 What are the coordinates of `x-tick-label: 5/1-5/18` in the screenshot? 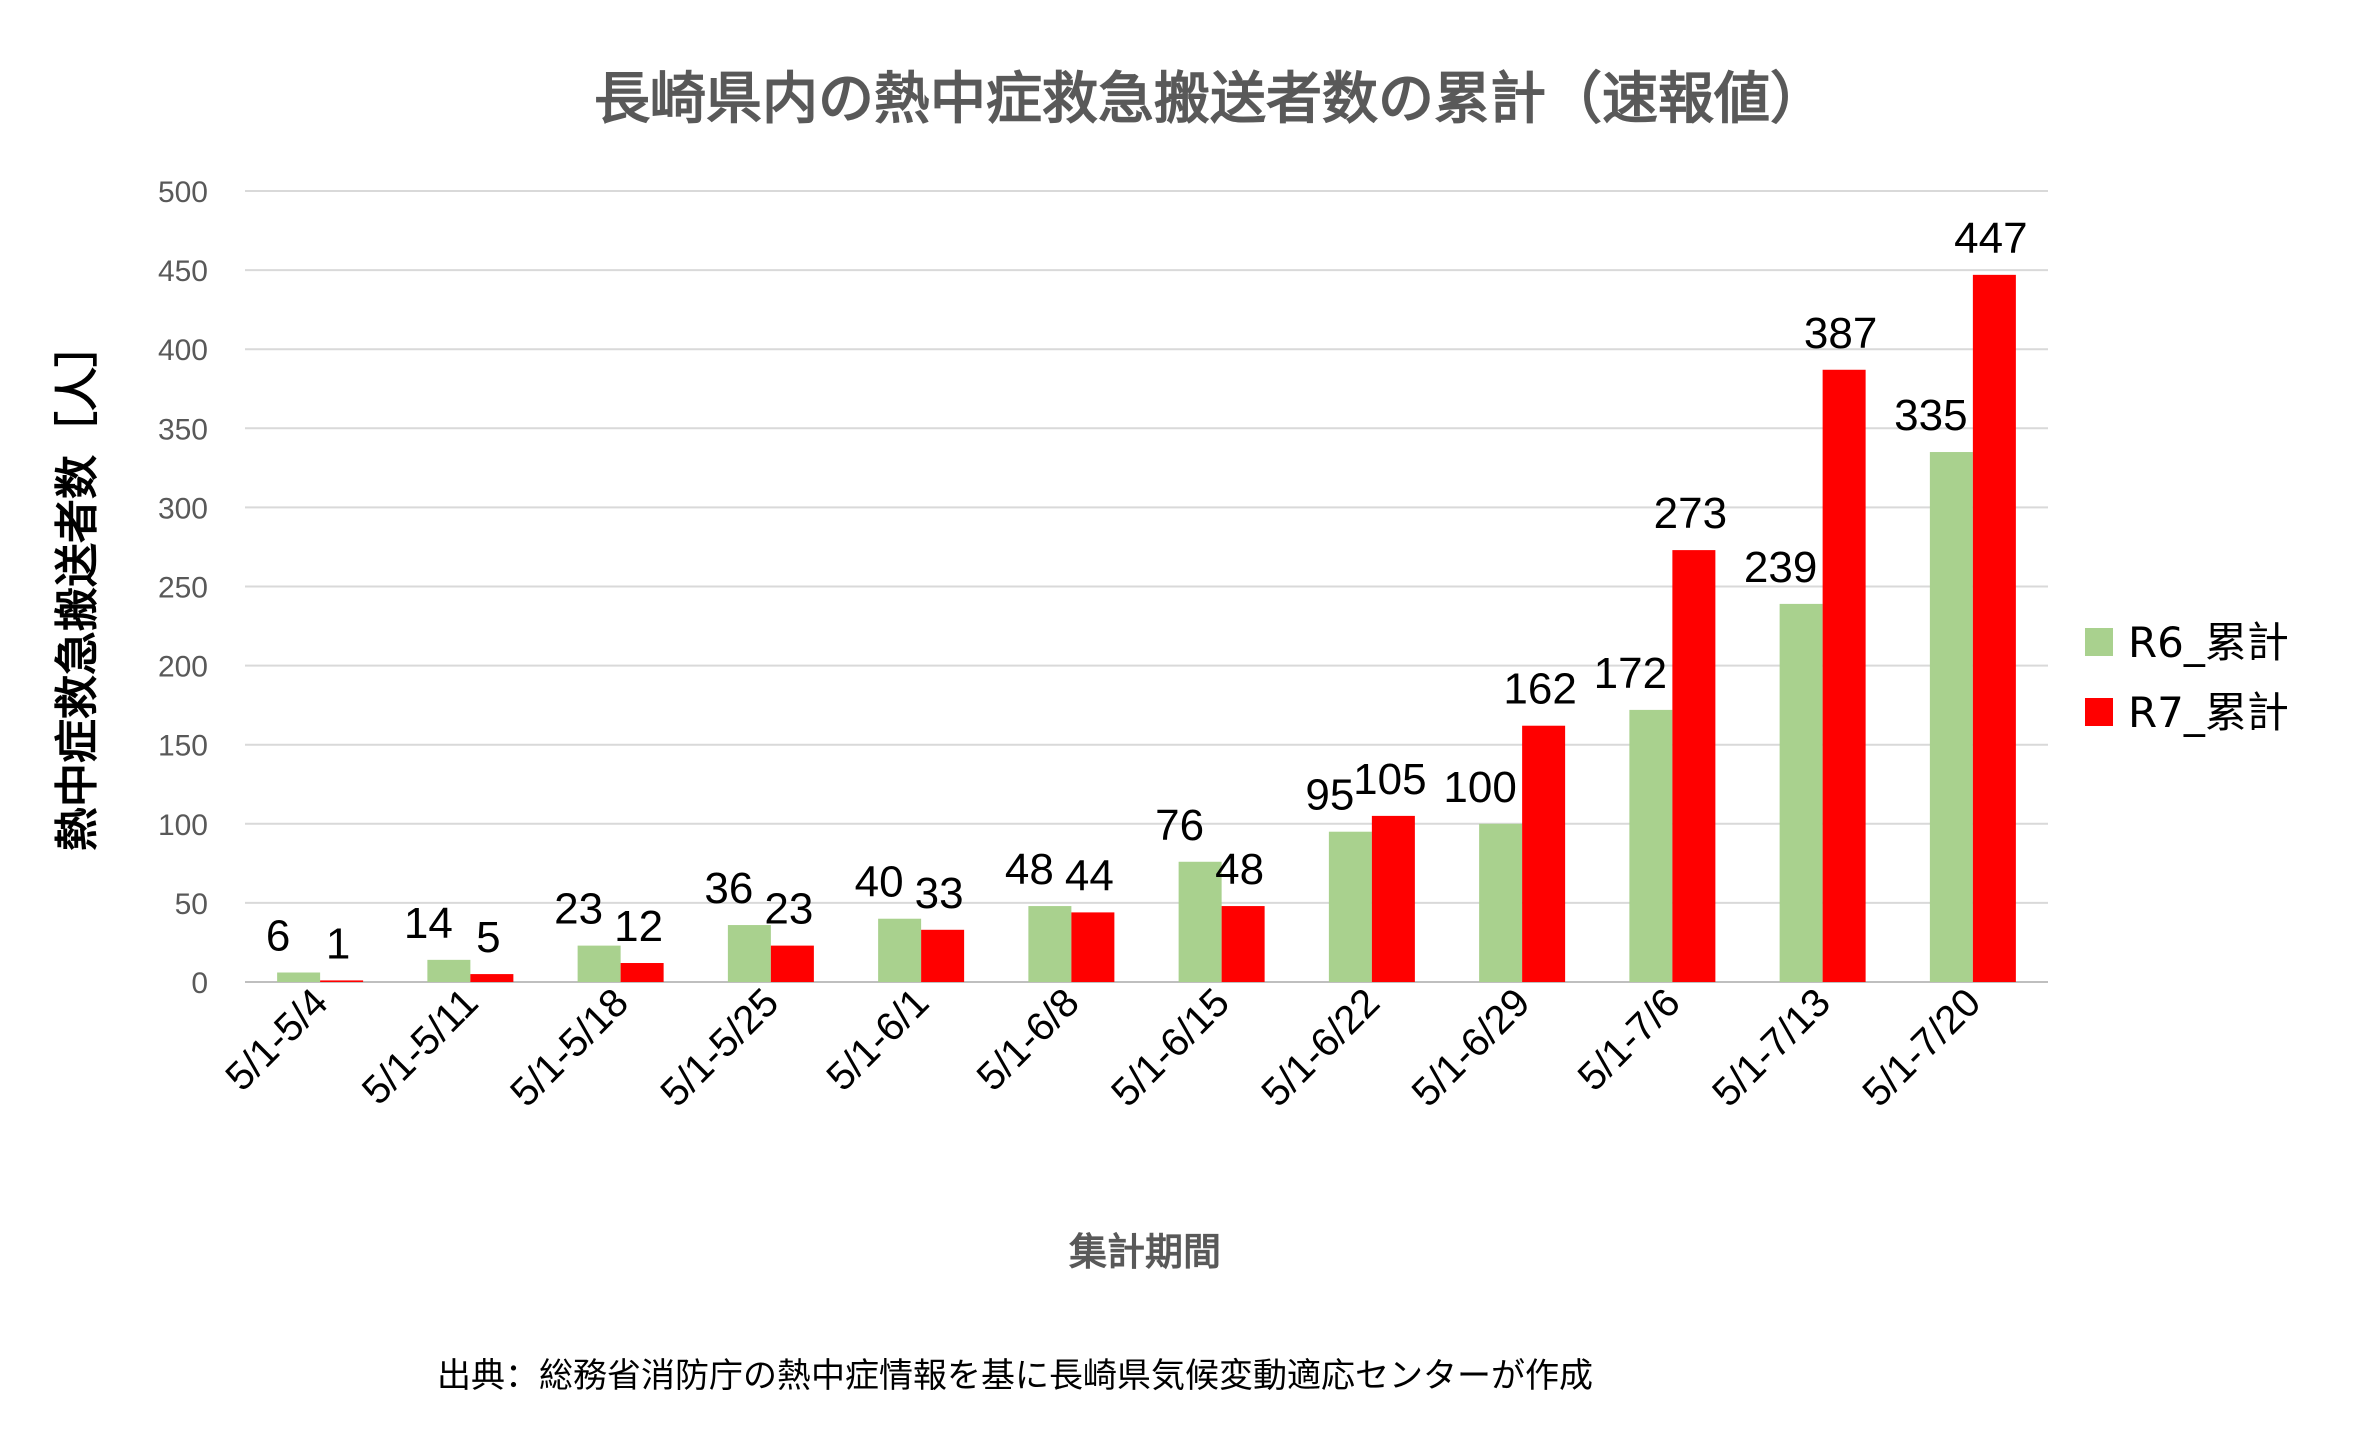 It's located at (569, 1047).